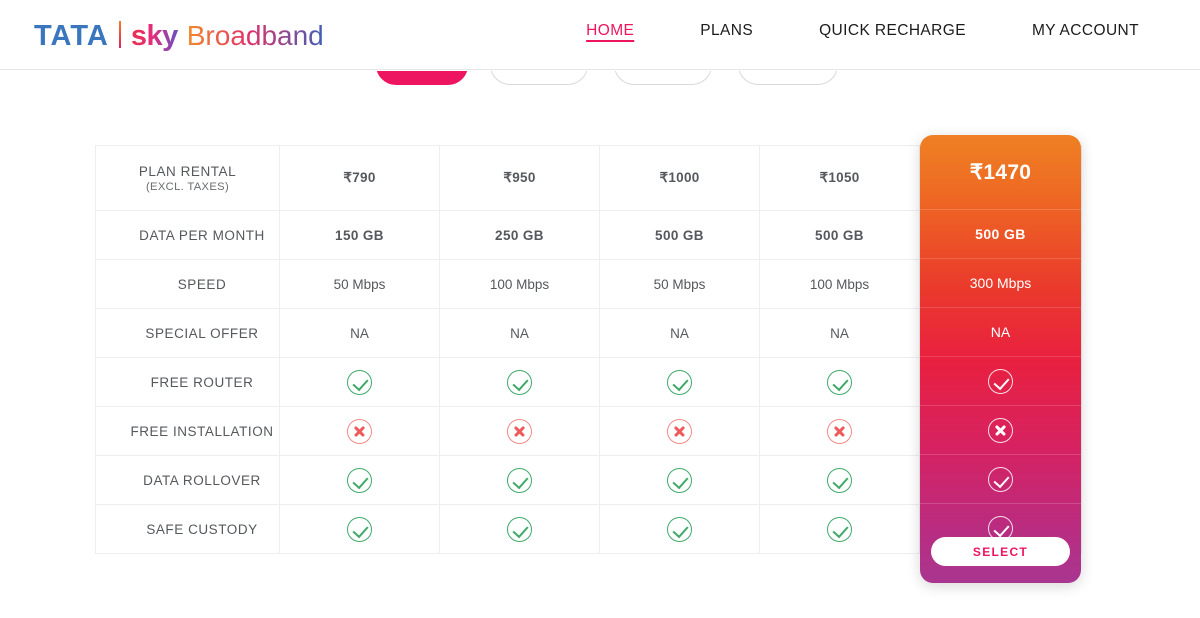 The width and height of the screenshot is (1200, 618). What do you see at coordinates (179, 35) in the screenshot?
I see `brand-logo: TATA sky Broadband` at bounding box center [179, 35].